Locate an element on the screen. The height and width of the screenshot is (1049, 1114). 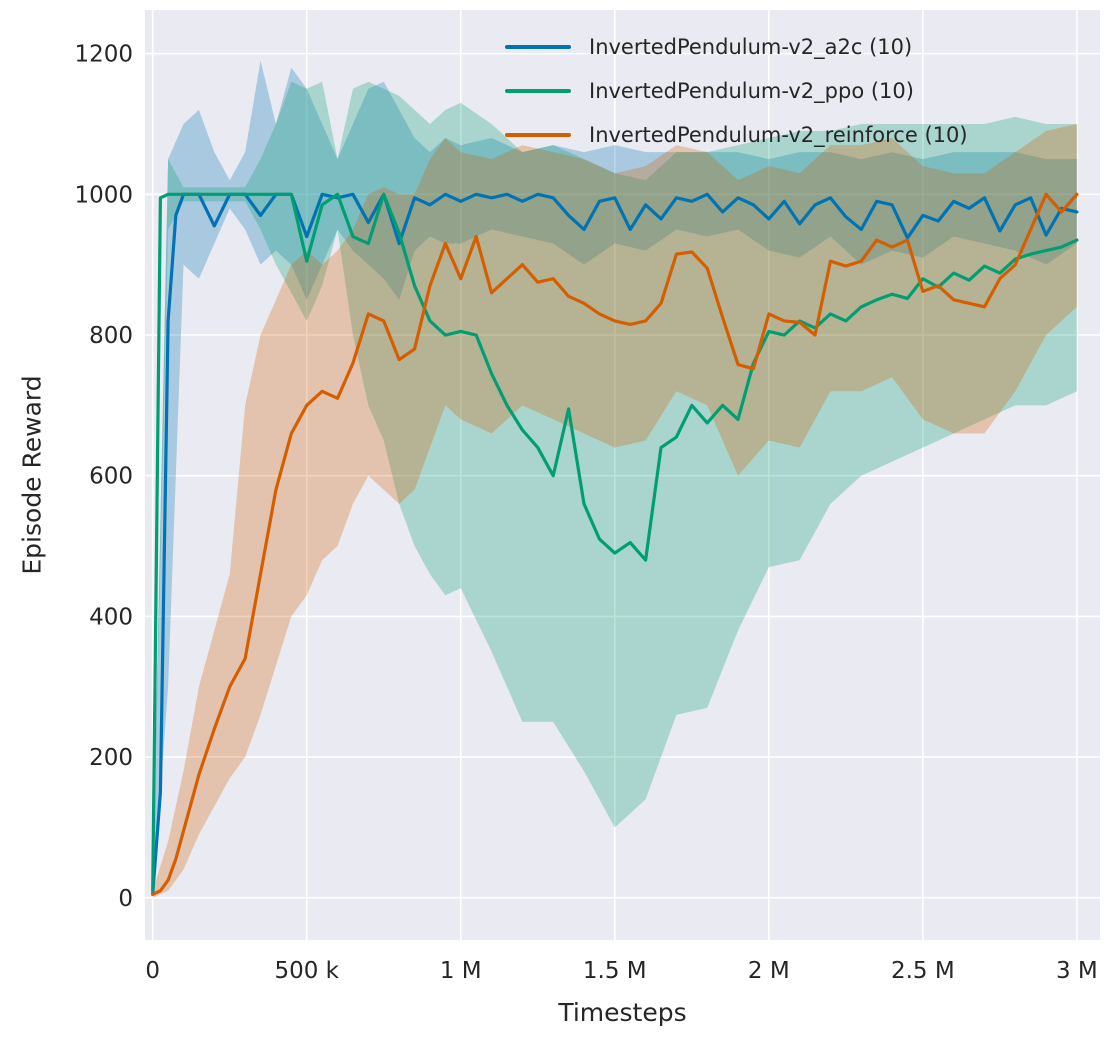
y-axis-title: Episode Reward is located at coordinates (32, 475).